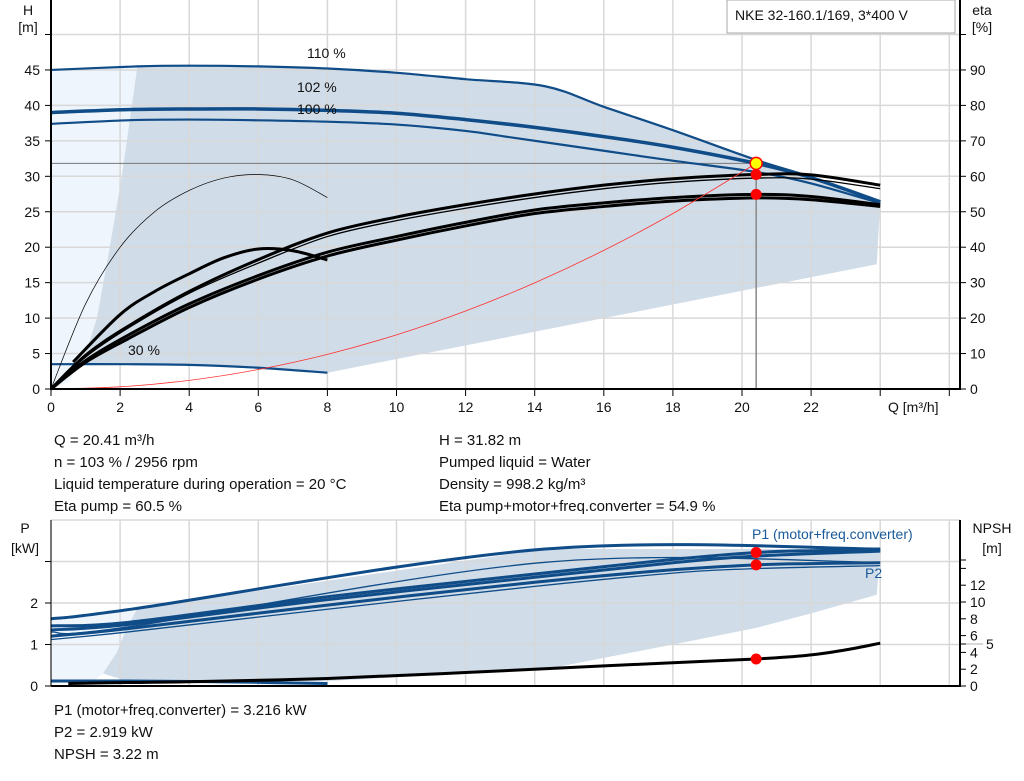 The height and width of the screenshot is (781, 1024). Describe the element at coordinates (512, 484) in the screenshot. I see `density: Density = 998.2 kg/m³` at that location.